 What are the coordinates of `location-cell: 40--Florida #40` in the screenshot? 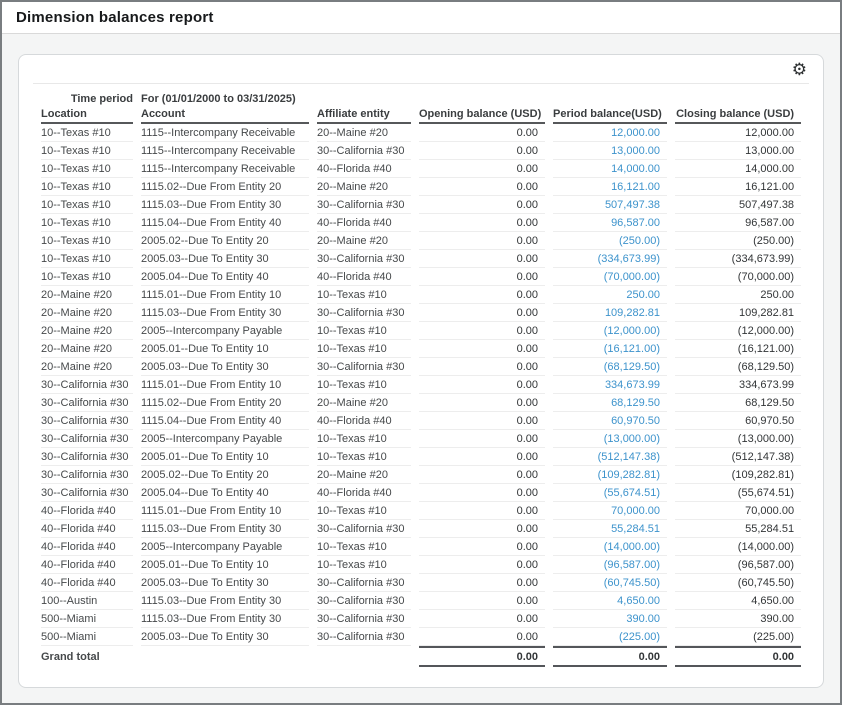 It's located at (87, 511).